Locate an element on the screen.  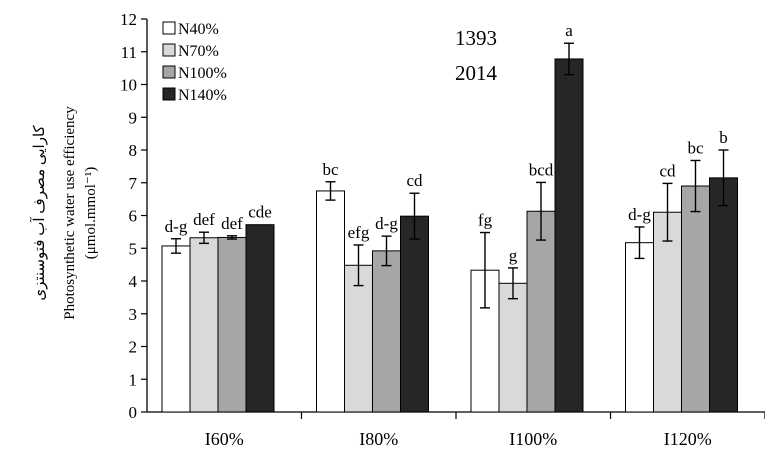
bar-n70-i120 is located at coordinates (667, 312).